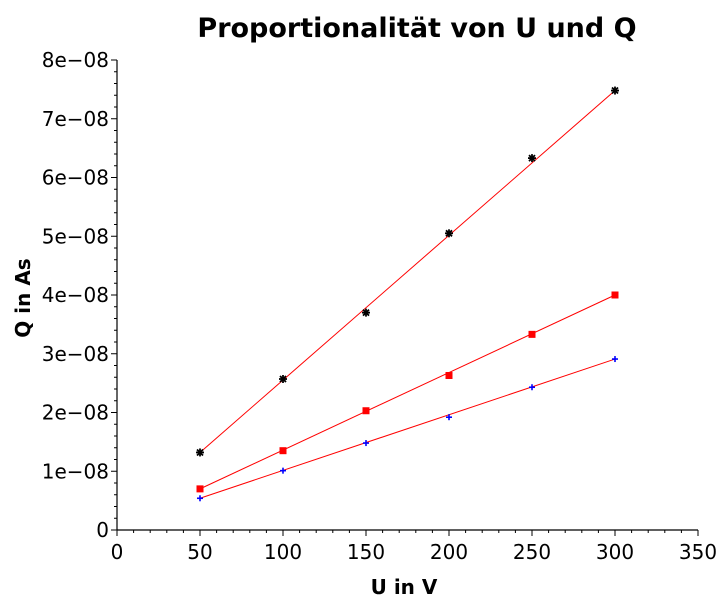 The image size is (717, 600). What do you see at coordinates (117, 552) in the screenshot?
I see `x-tick-label: 0` at bounding box center [117, 552].